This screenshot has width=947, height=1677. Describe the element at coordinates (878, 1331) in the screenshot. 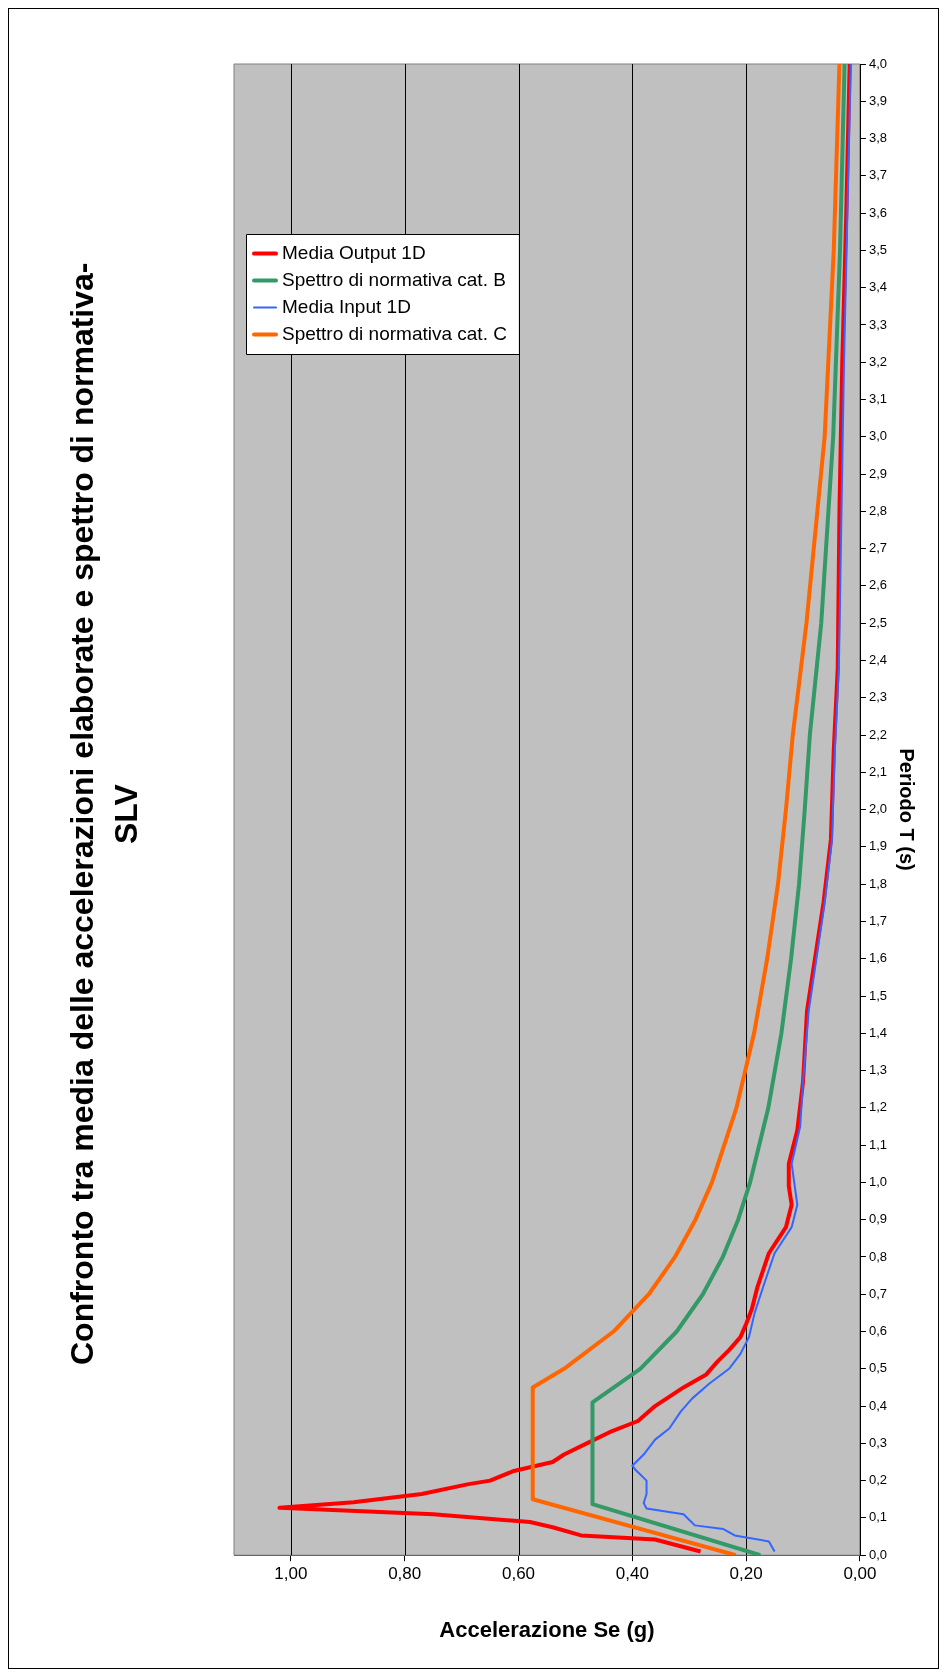

I see `y-tick-label: 0,6` at that location.